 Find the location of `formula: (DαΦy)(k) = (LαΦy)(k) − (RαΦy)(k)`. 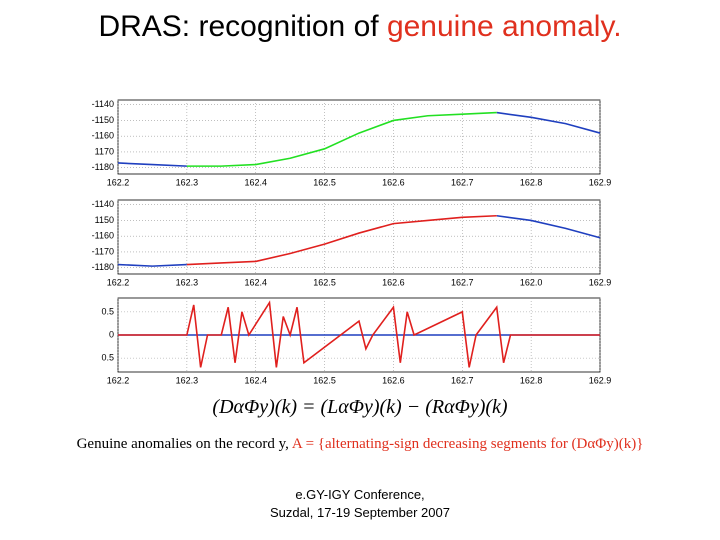

formula: (DαΦy)(k) = (LαΦy)(k) − (RαΦy)(k) is located at coordinates (360, 407).